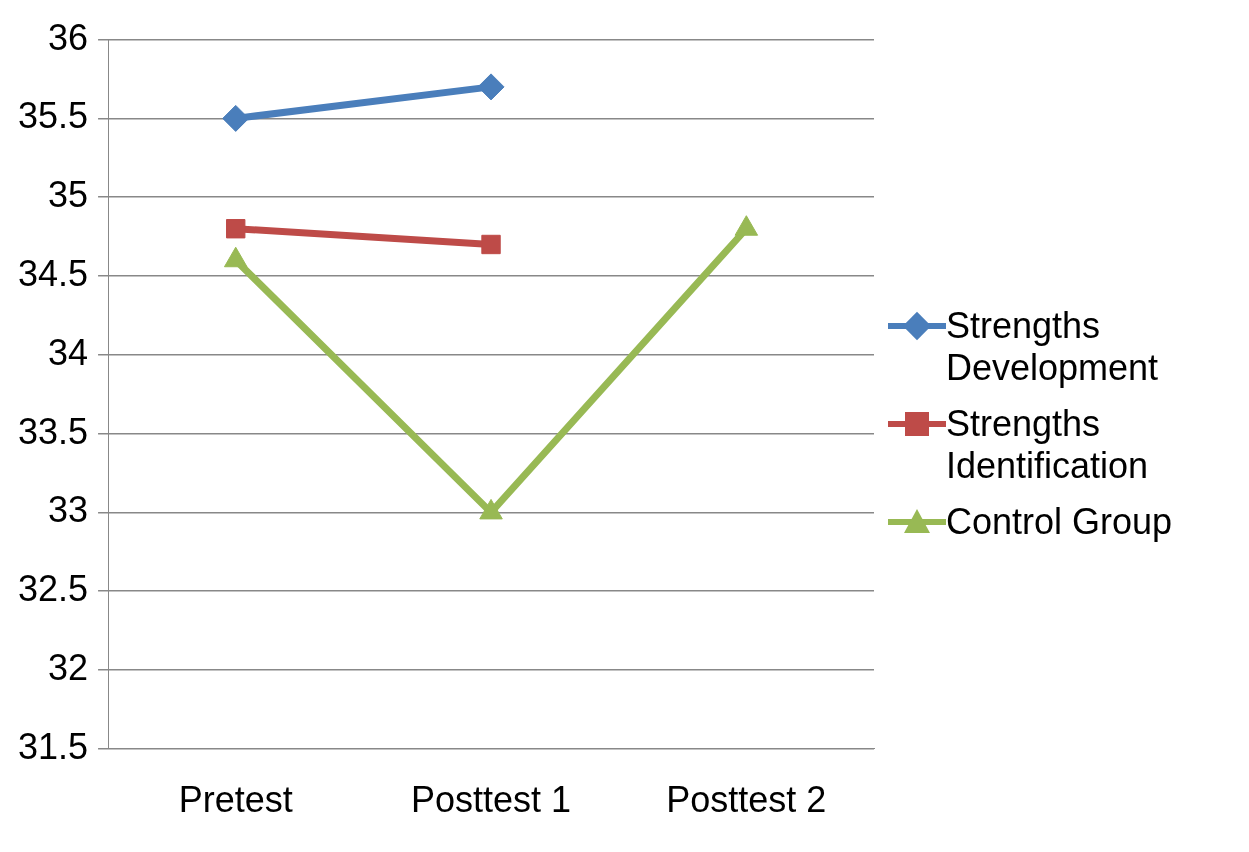 The width and height of the screenshot is (1249, 852). Describe the element at coordinates (53, 273) in the screenshot. I see `y-tick-label: 34.5` at that location.